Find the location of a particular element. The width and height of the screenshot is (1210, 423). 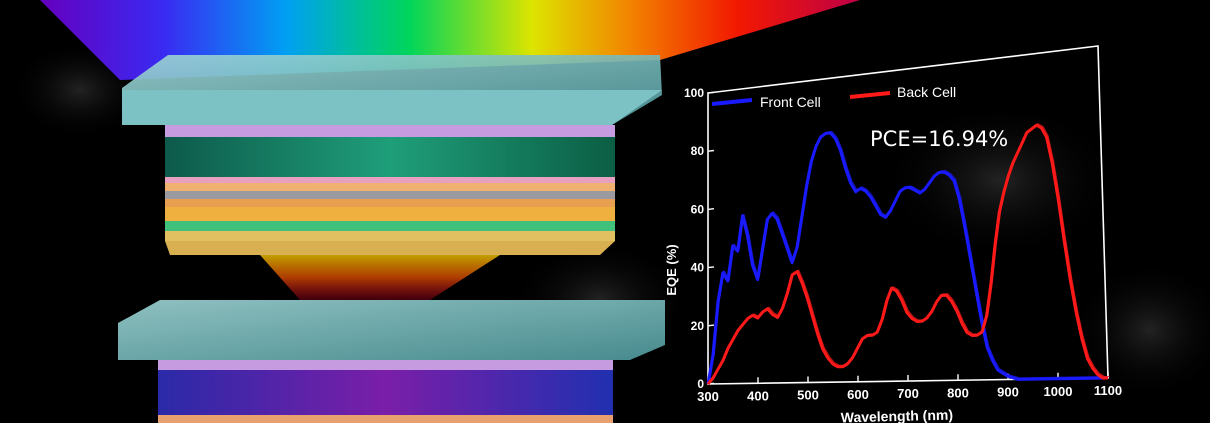

x-tick-label: 700 is located at coordinates (908, 393).